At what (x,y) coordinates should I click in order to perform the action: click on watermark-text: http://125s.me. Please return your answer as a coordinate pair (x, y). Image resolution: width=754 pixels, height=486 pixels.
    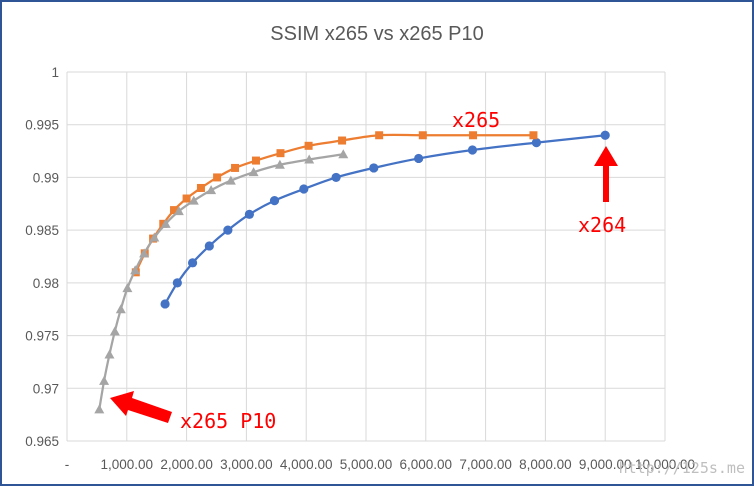
    Looking at the image, I should click on (682, 468).